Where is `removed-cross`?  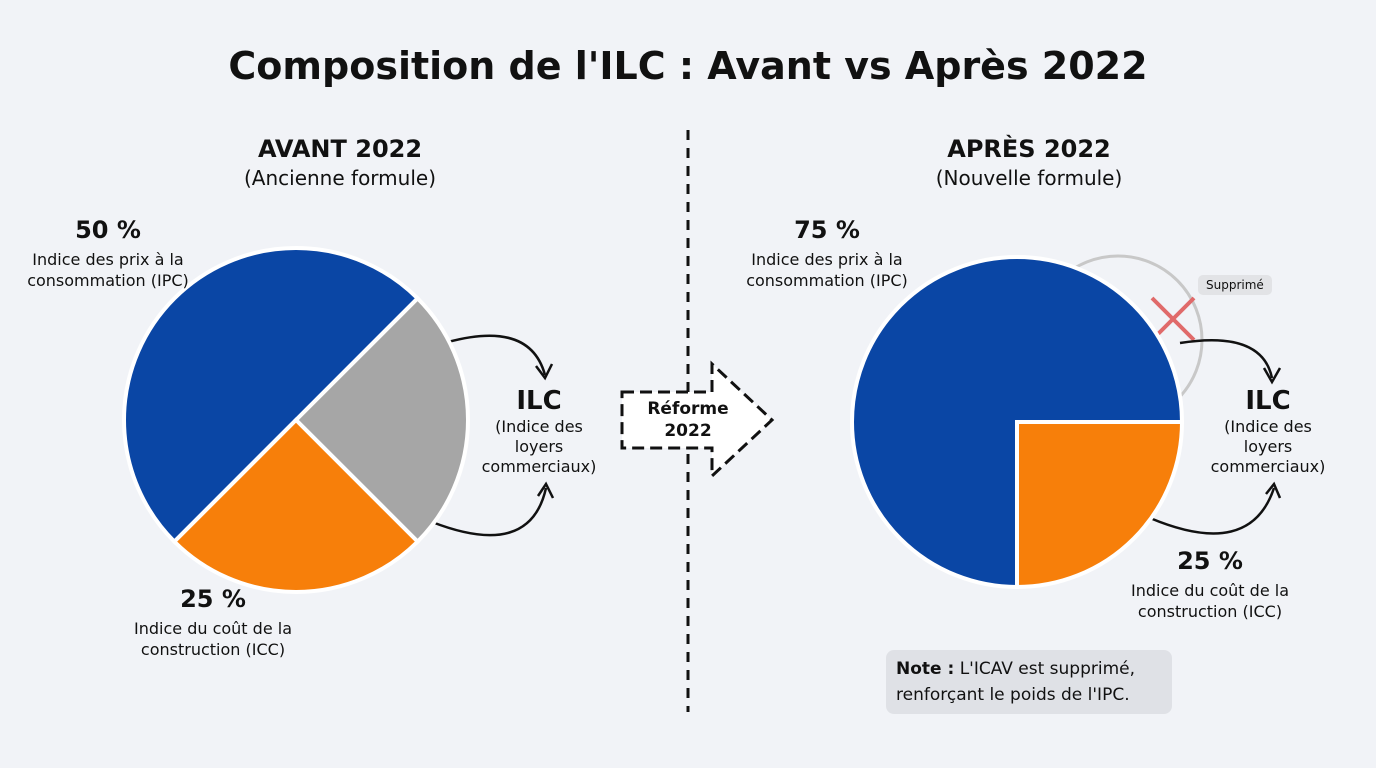 removed-cross is located at coordinates (1173, 319).